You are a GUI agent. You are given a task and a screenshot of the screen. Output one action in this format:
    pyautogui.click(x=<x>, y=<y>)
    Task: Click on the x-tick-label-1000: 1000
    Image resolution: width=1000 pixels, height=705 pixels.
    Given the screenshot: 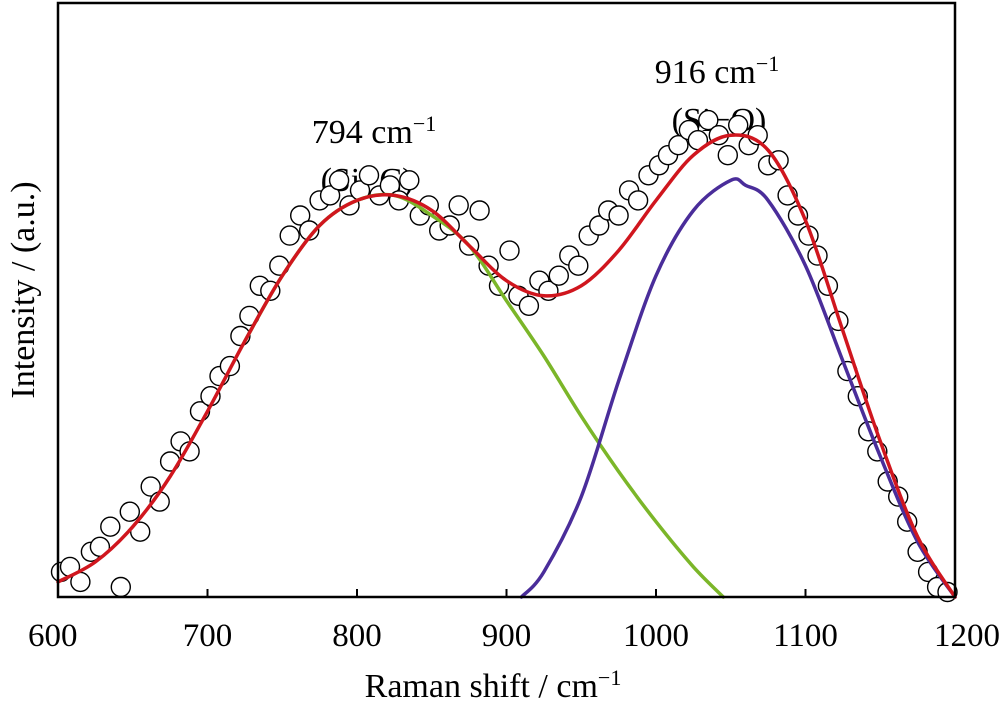 What is the action you would take?
    pyautogui.click(x=656, y=636)
    